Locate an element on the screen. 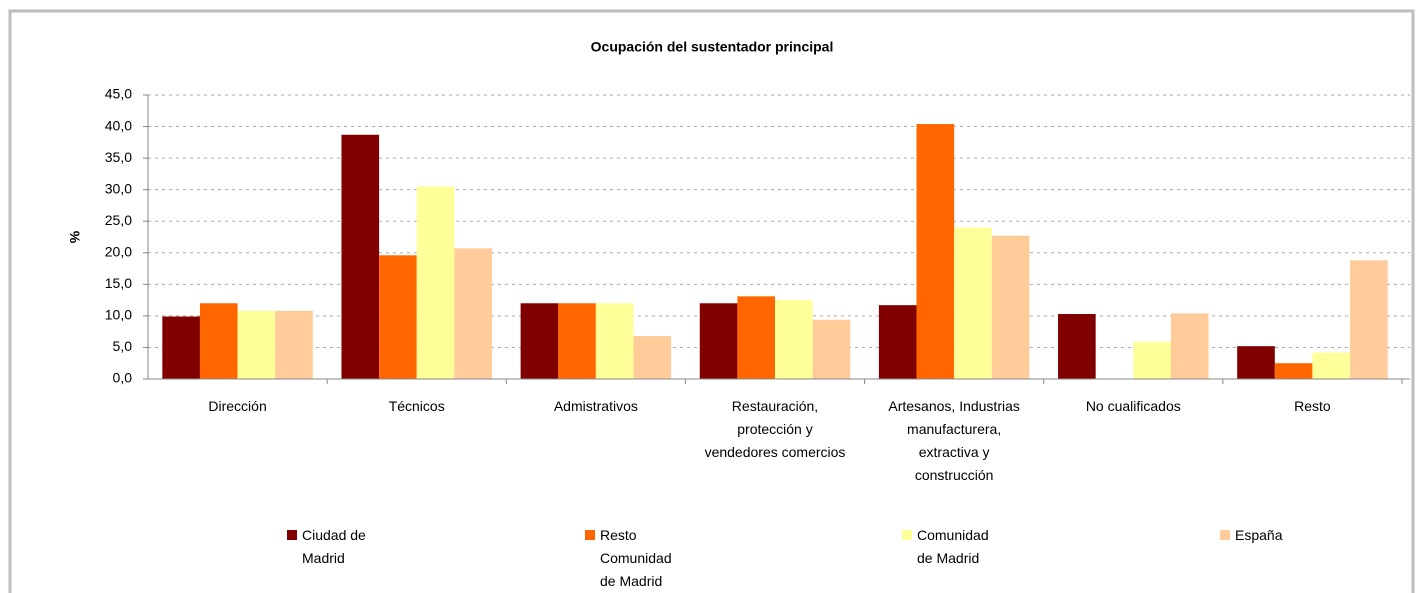 The height and width of the screenshot is (593, 1424). y-tick-label: 15,0 is located at coordinates (118, 283).